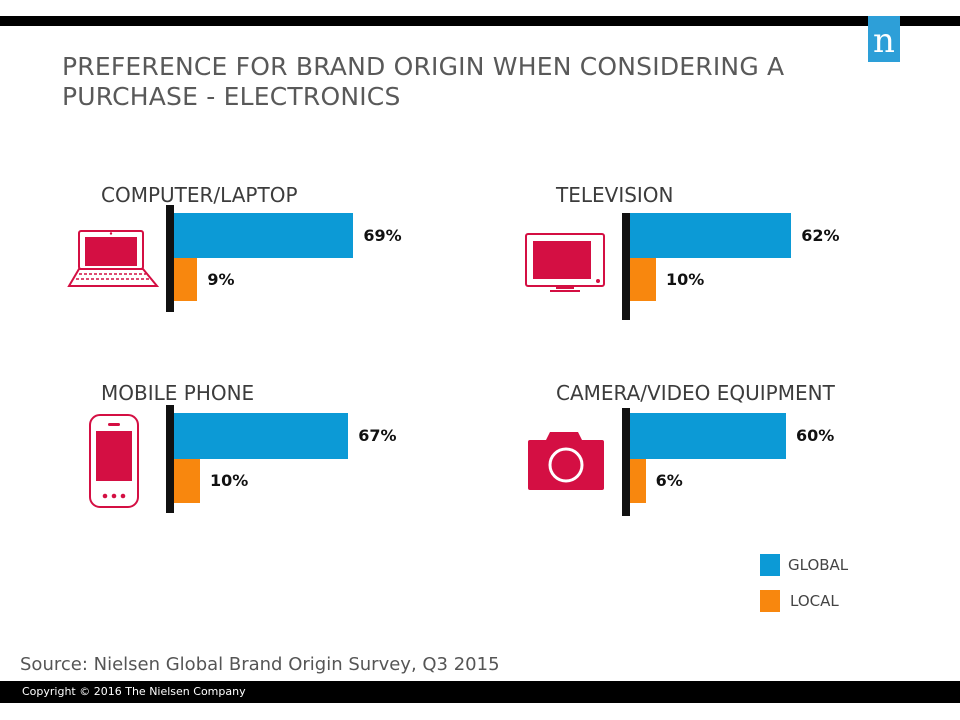 The image size is (960, 720). I want to click on legend-label-global: GLOBAL, so click(818, 565).